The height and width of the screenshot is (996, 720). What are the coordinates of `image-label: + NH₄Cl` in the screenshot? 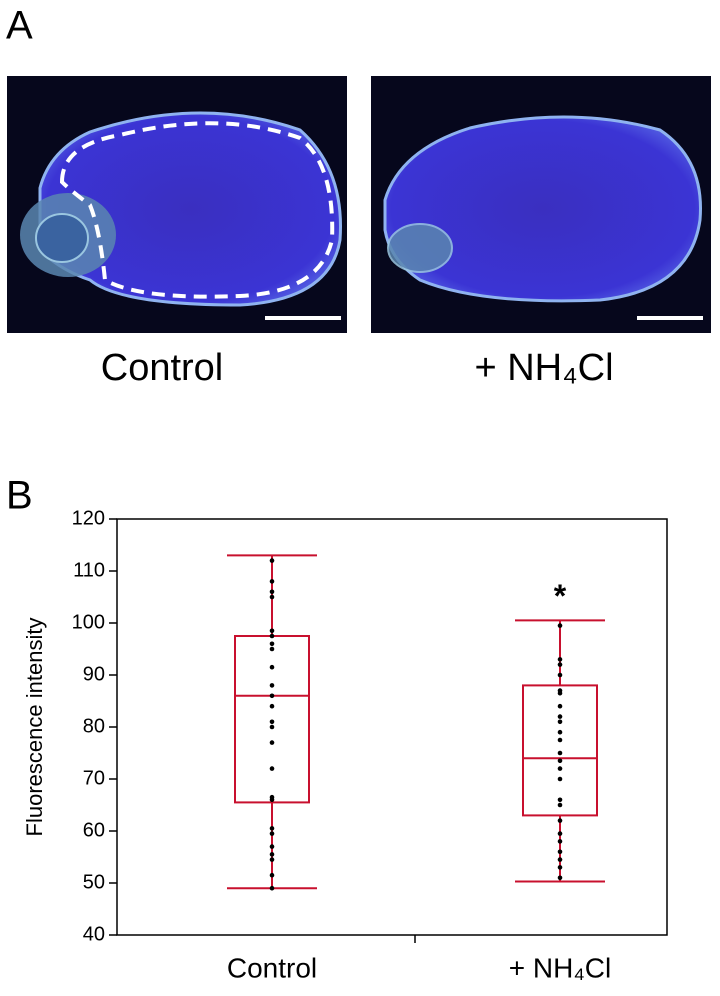 It's located at (543, 368).